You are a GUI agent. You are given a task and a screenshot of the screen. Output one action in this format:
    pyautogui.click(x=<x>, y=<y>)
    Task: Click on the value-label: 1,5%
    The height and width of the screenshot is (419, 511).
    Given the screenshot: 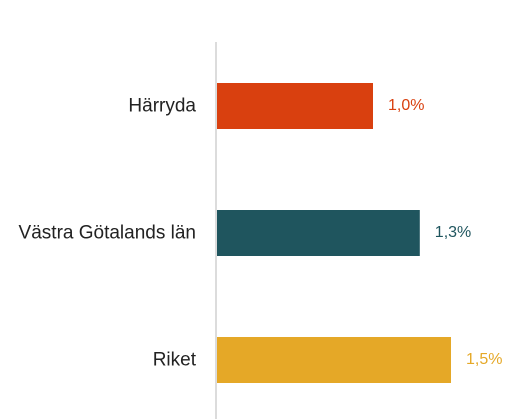 What is the action you would take?
    pyautogui.click(x=484, y=359)
    